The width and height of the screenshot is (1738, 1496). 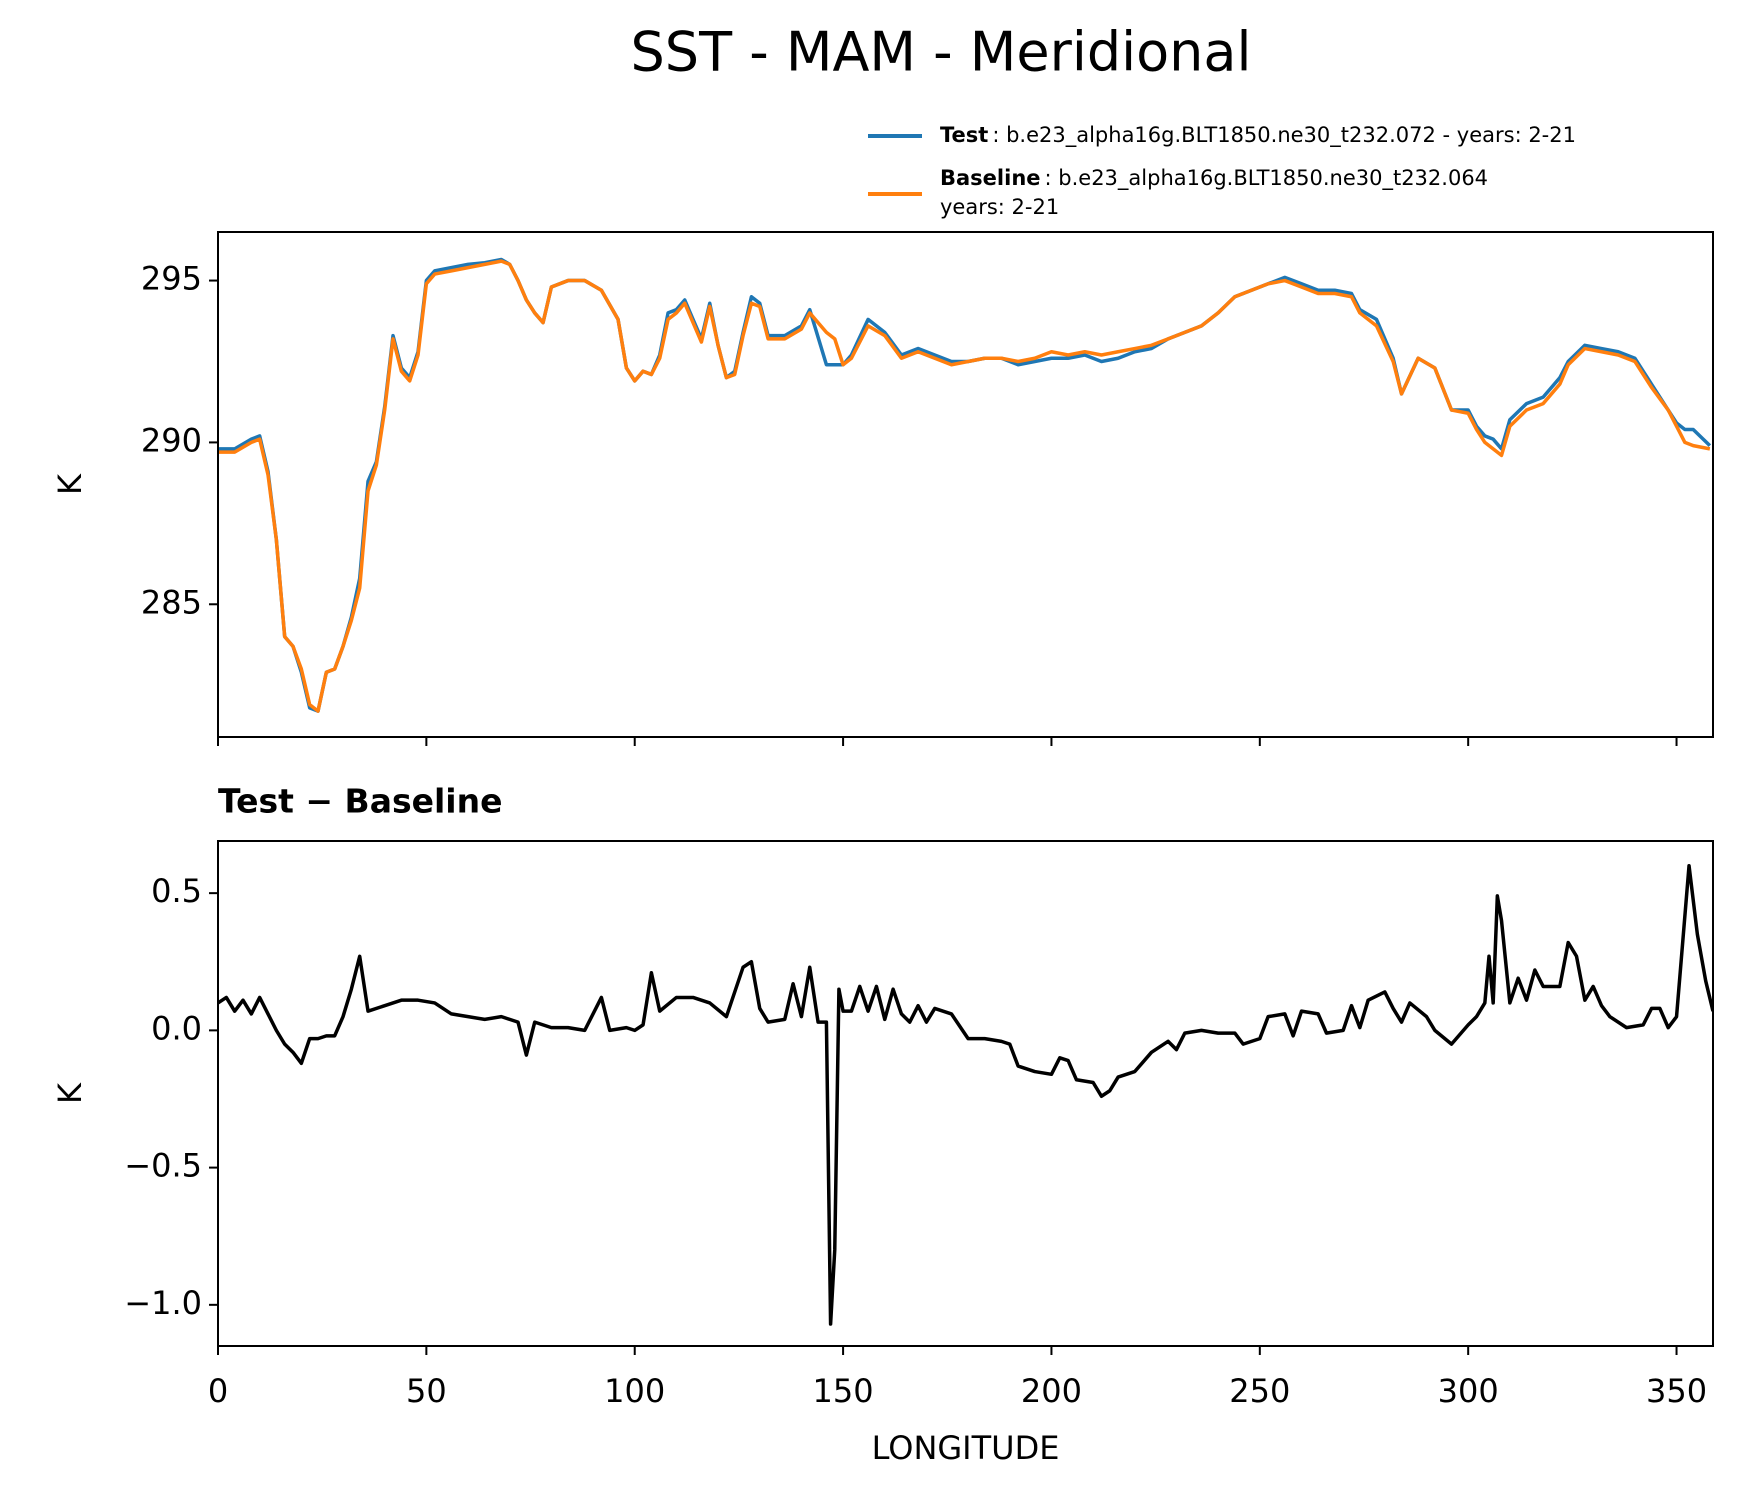 I want to click on legend-label: : b.e23_alpha16g.BLT1850.ne30_t232.064, so click(x=1267, y=178).